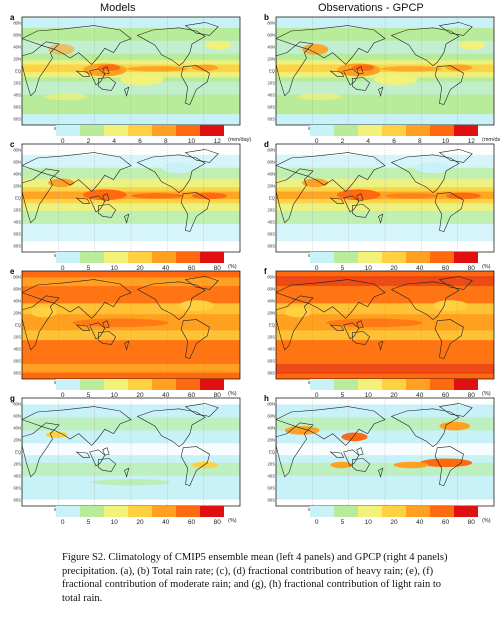 The width and height of the screenshot is (500, 633). Describe the element at coordinates (125, 325) in the screenshot. I see `panel-e-moderate-rain-models: 80N 60N 40N 20N EQ 20S 40S 60S 80S` at that location.